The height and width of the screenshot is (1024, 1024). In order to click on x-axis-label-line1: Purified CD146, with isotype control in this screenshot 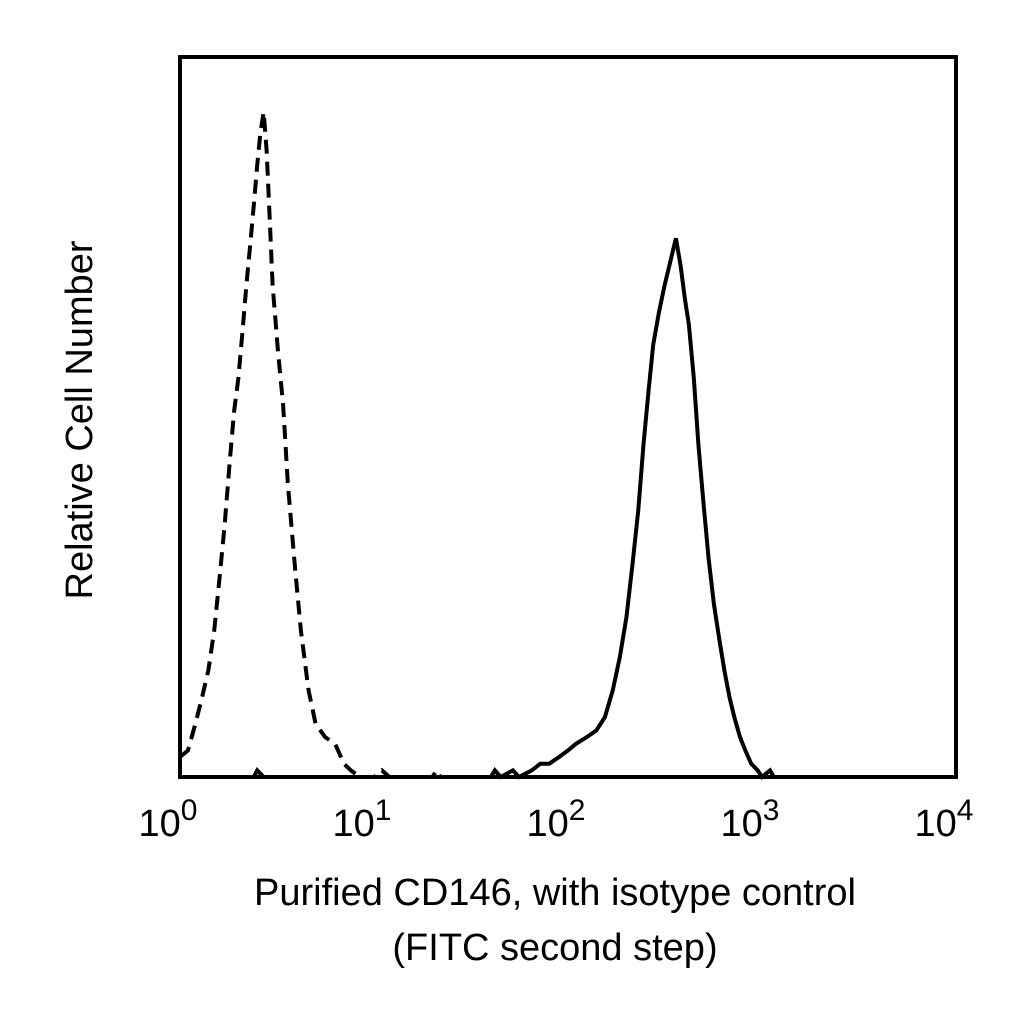, I will do `click(555, 893)`.